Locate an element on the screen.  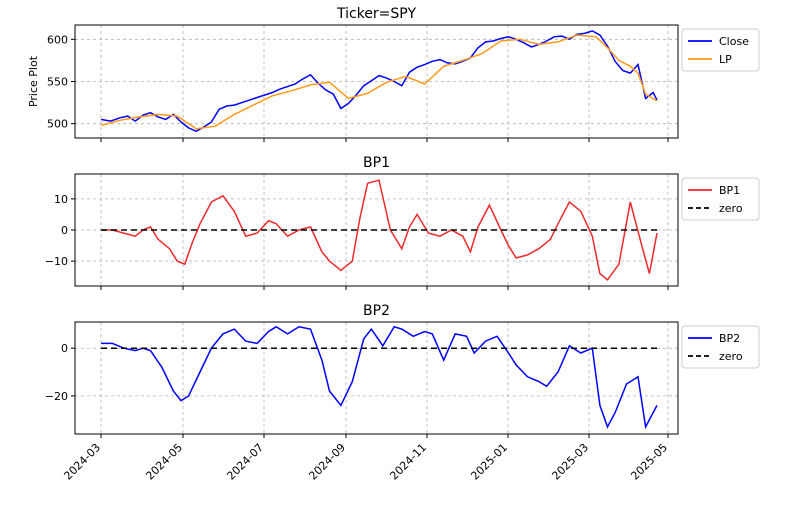
x-tick-label: 2024-03 is located at coordinates (82, 462).